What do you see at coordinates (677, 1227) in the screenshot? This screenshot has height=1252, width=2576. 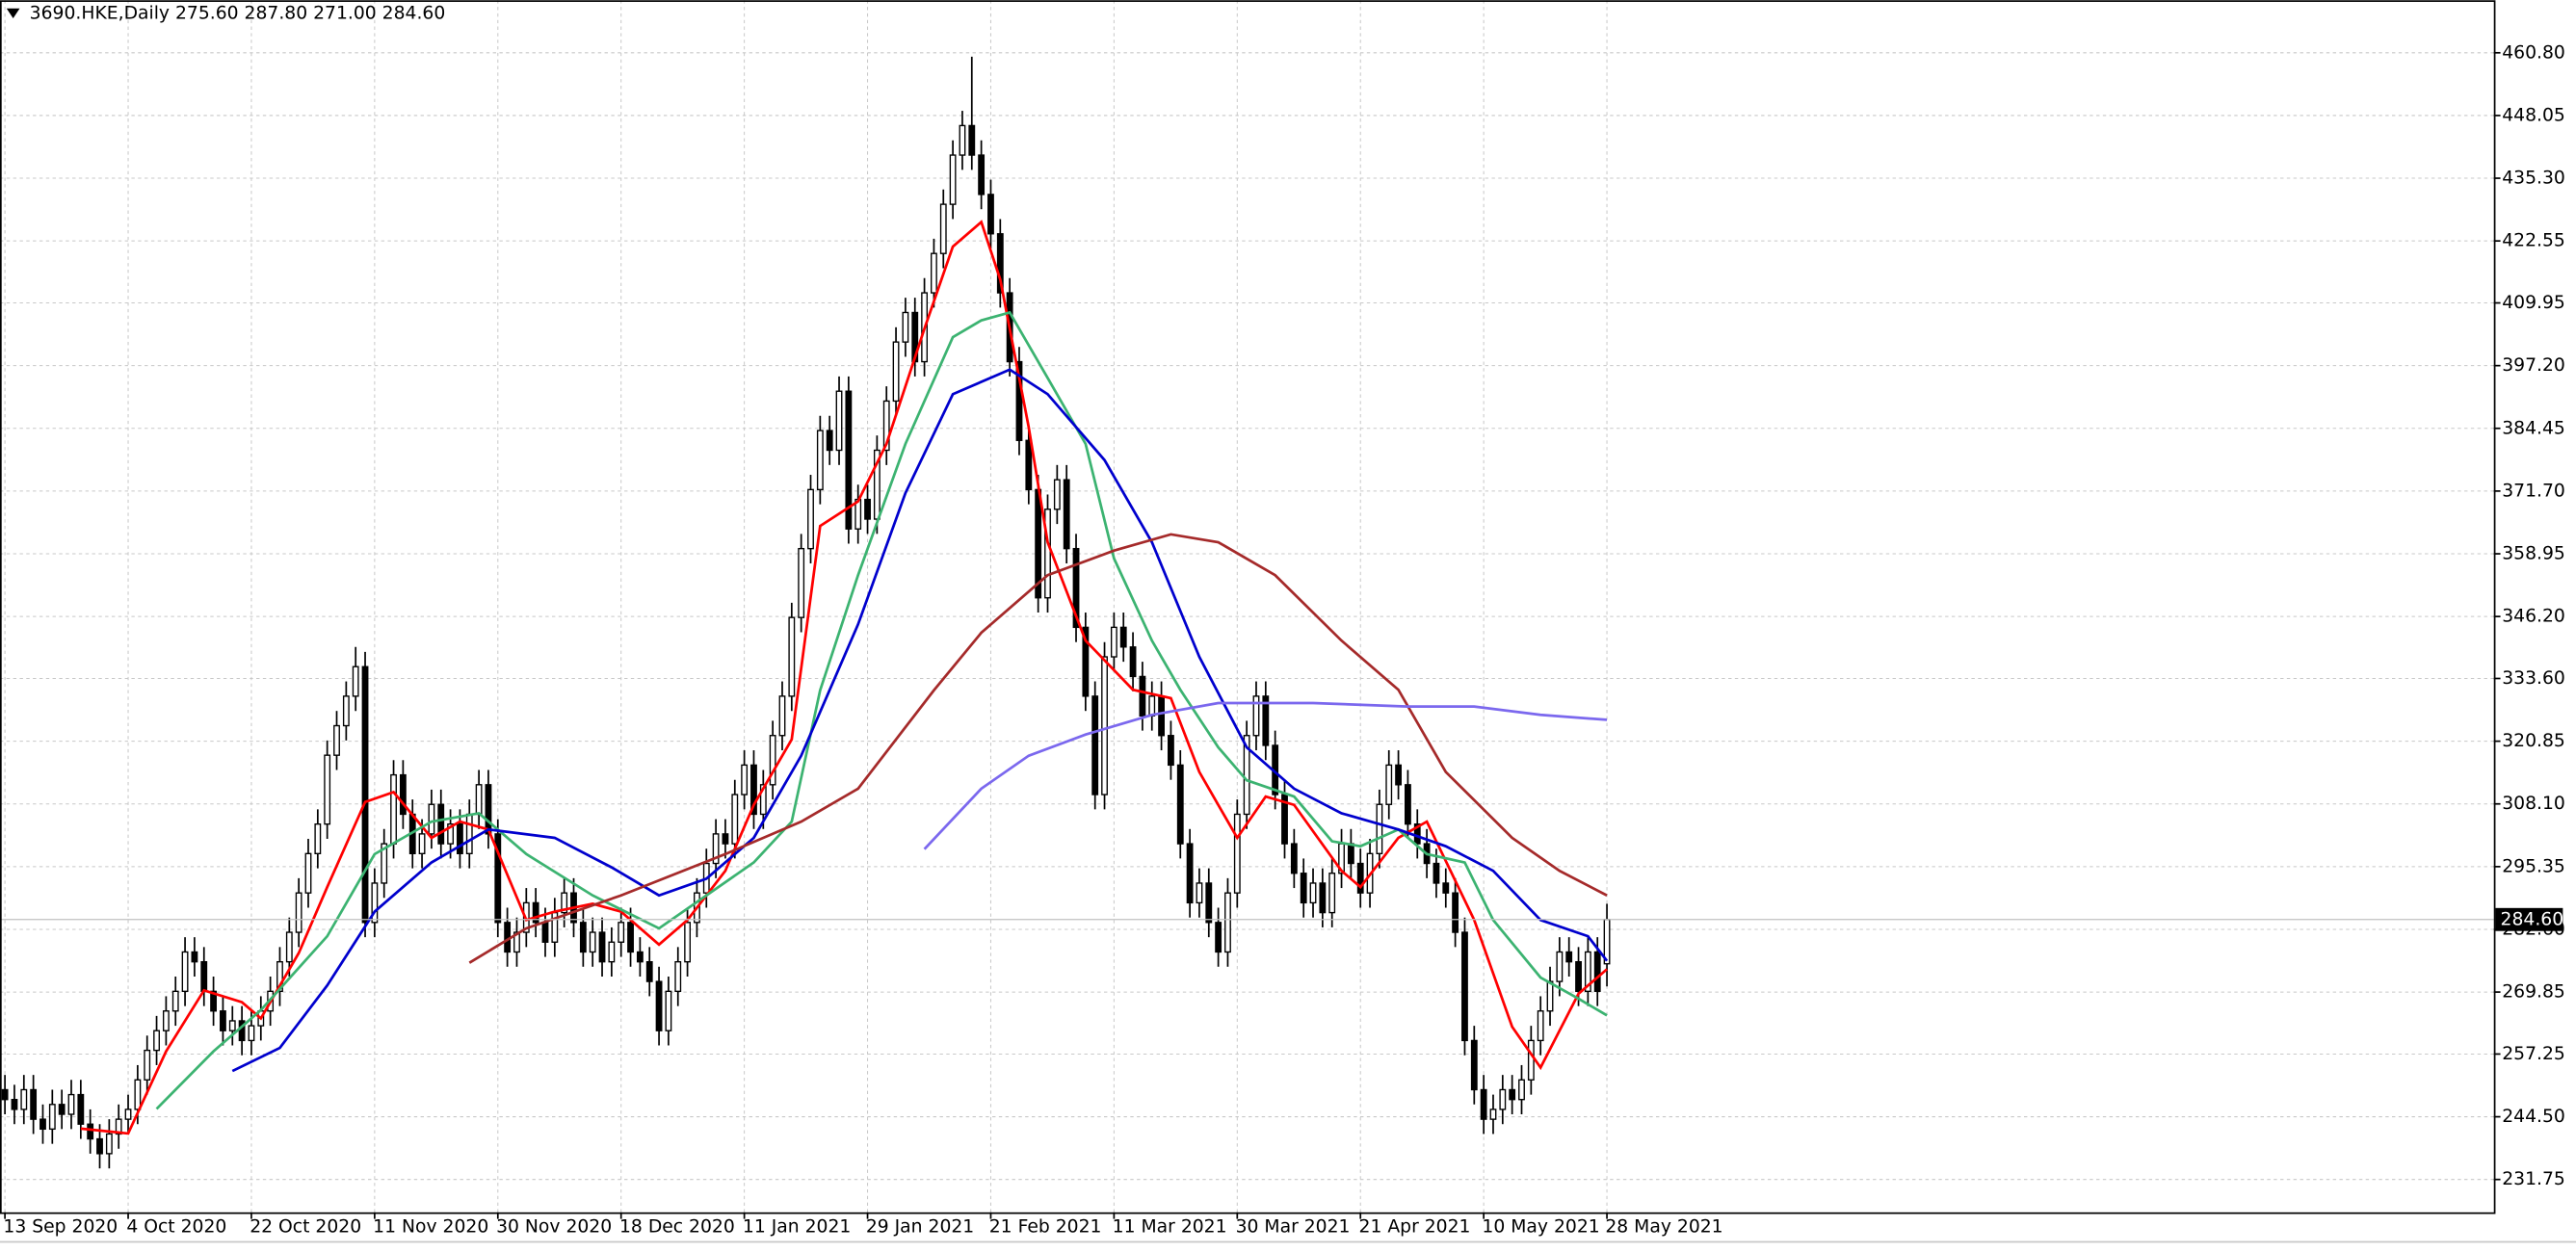 I see `x-tick-label: 18 Dec 2020` at bounding box center [677, 1227].